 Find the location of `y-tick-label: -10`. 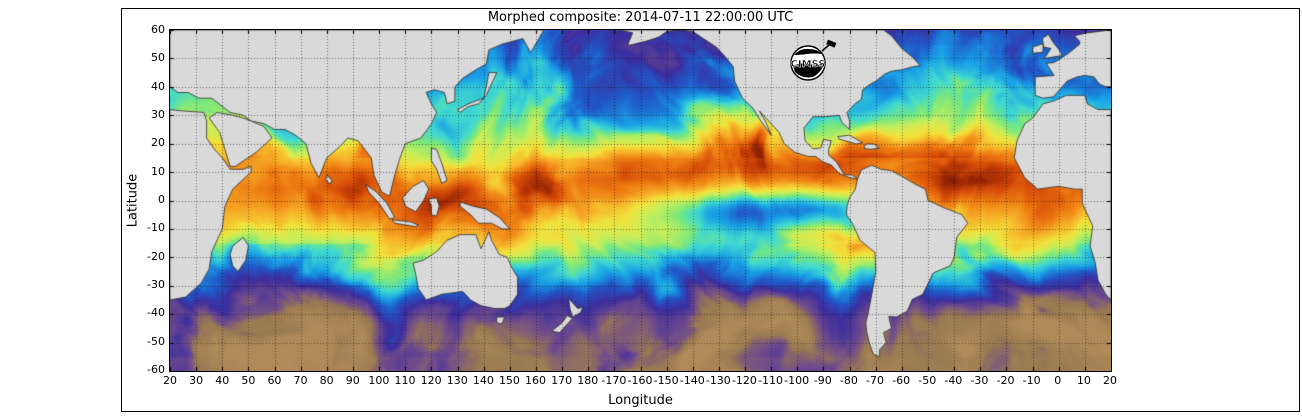

y-tick-label: -10 is located at coordinates (156, 228).